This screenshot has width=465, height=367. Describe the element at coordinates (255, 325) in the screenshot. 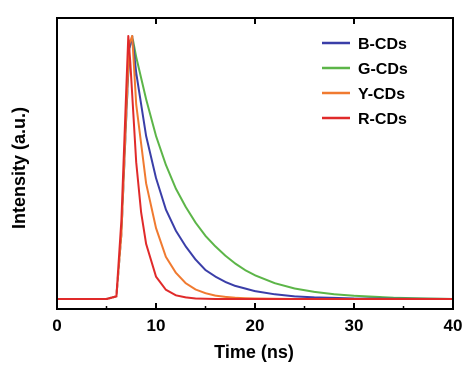

I see `x-tick-label: 20` at that location.